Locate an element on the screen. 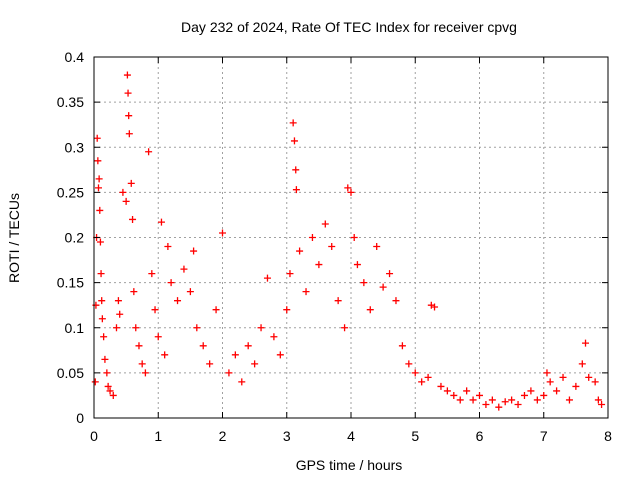 This screenshot has width=640, height=480. y-tick-label: 0.35 is located at coordinates (70, 102).